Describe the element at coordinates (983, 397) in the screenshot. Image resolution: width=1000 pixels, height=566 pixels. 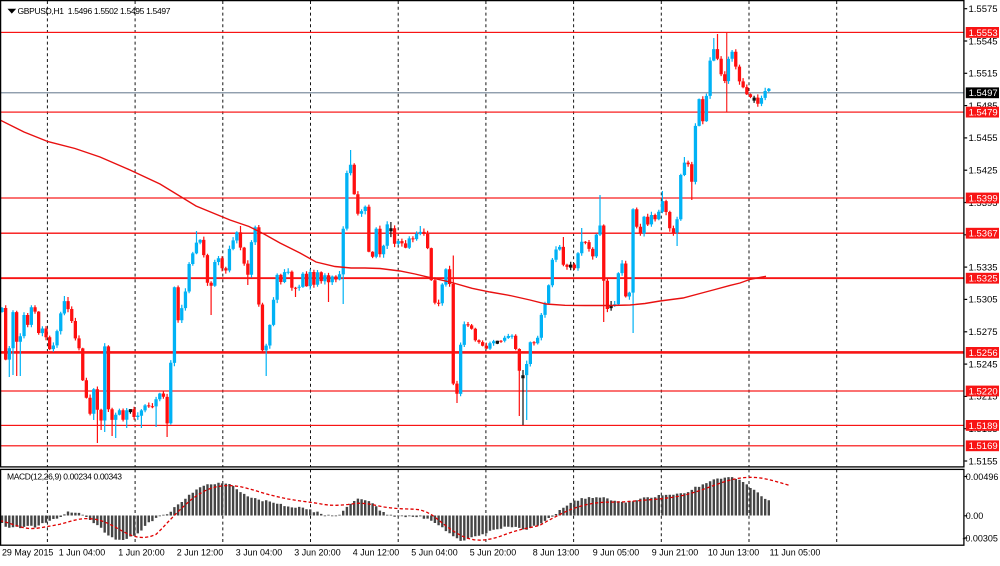
I see `svg-text: 1.5215` at that location.